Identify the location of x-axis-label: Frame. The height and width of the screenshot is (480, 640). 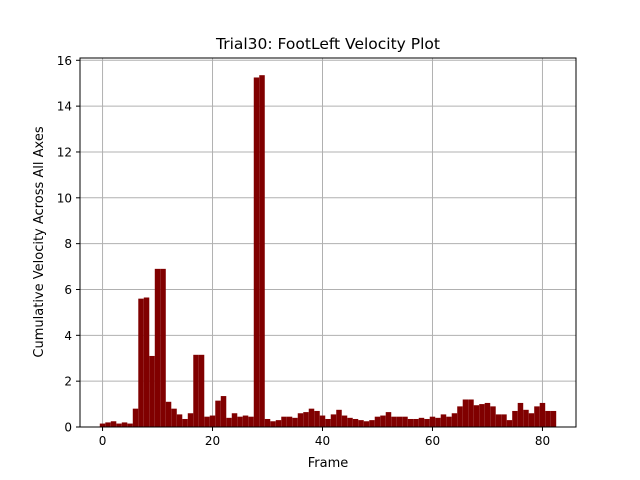
(328, 463).